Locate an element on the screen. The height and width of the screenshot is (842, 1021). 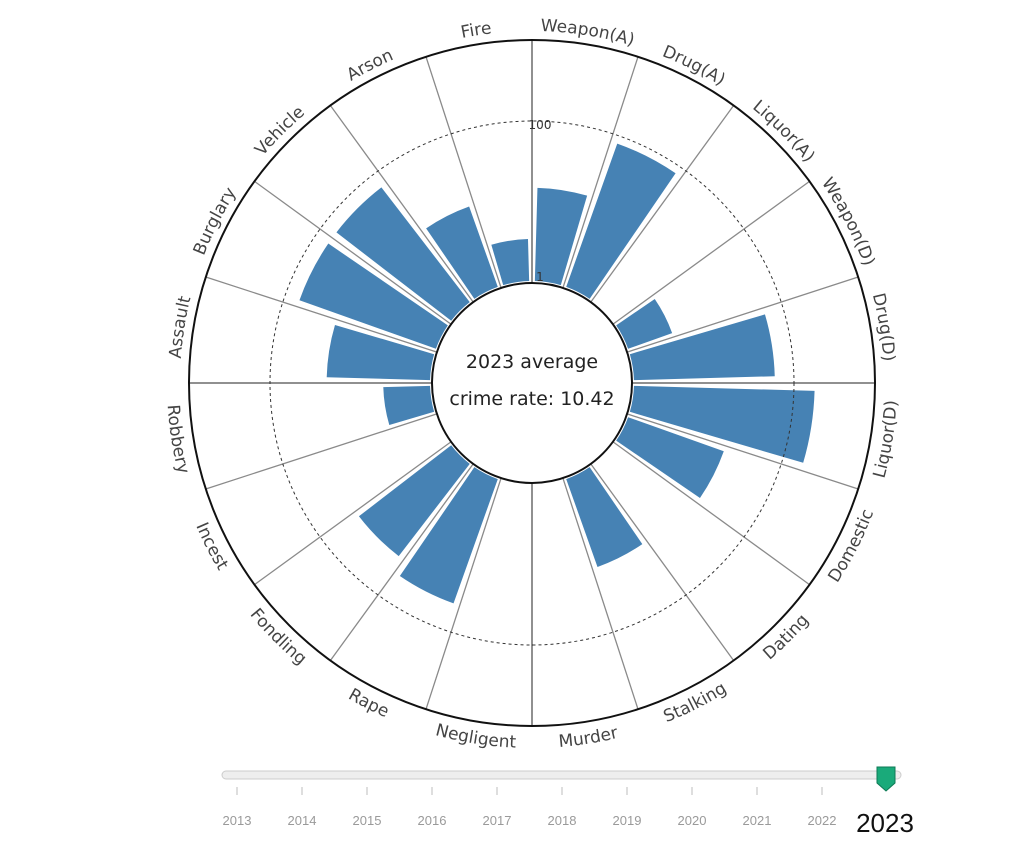
bar-drug-a- is located at coordinates (621, 221).